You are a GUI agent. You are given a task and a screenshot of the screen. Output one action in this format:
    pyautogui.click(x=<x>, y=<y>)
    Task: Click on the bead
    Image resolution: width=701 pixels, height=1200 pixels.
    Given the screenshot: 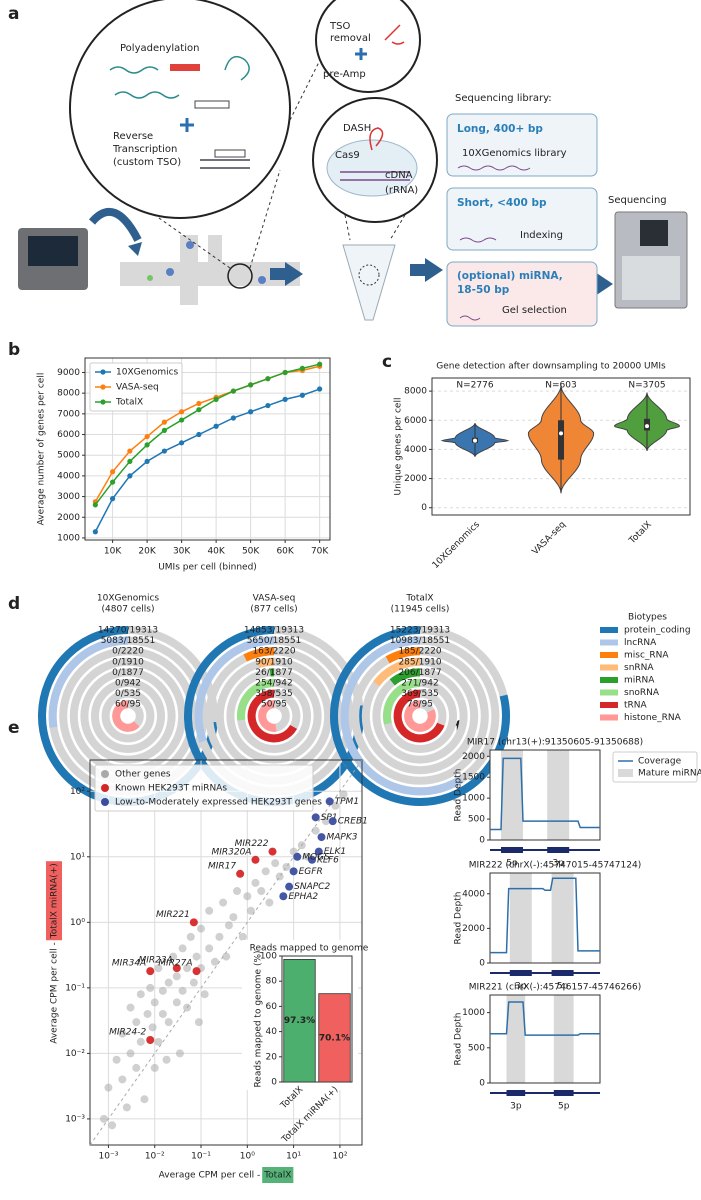 What is the action you would take?
    pyautogui.click(x=262, y=280)
    